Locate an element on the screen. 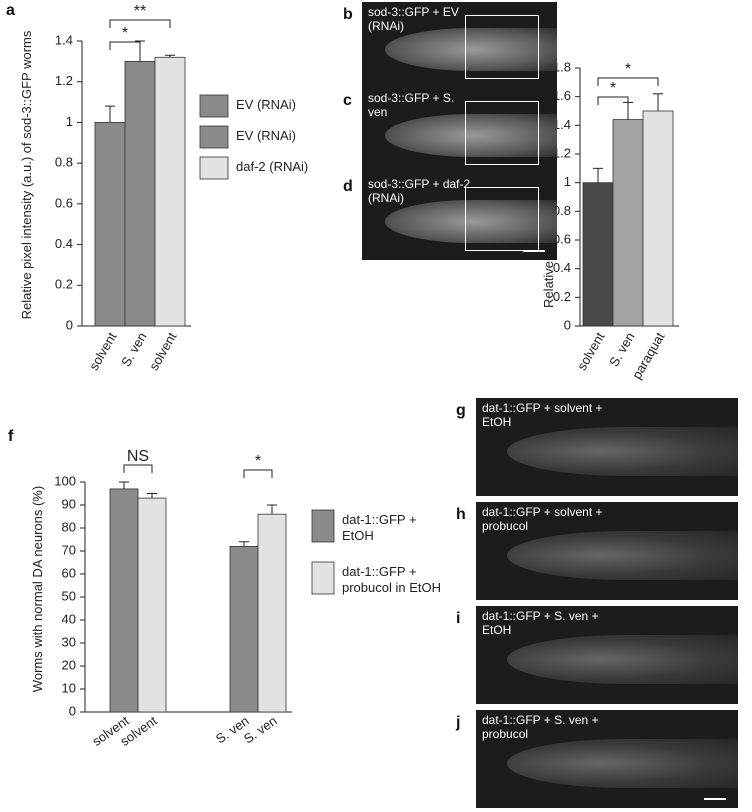 The image size is (752, 812). significance-label: NS is located at coordinates (138, 456).